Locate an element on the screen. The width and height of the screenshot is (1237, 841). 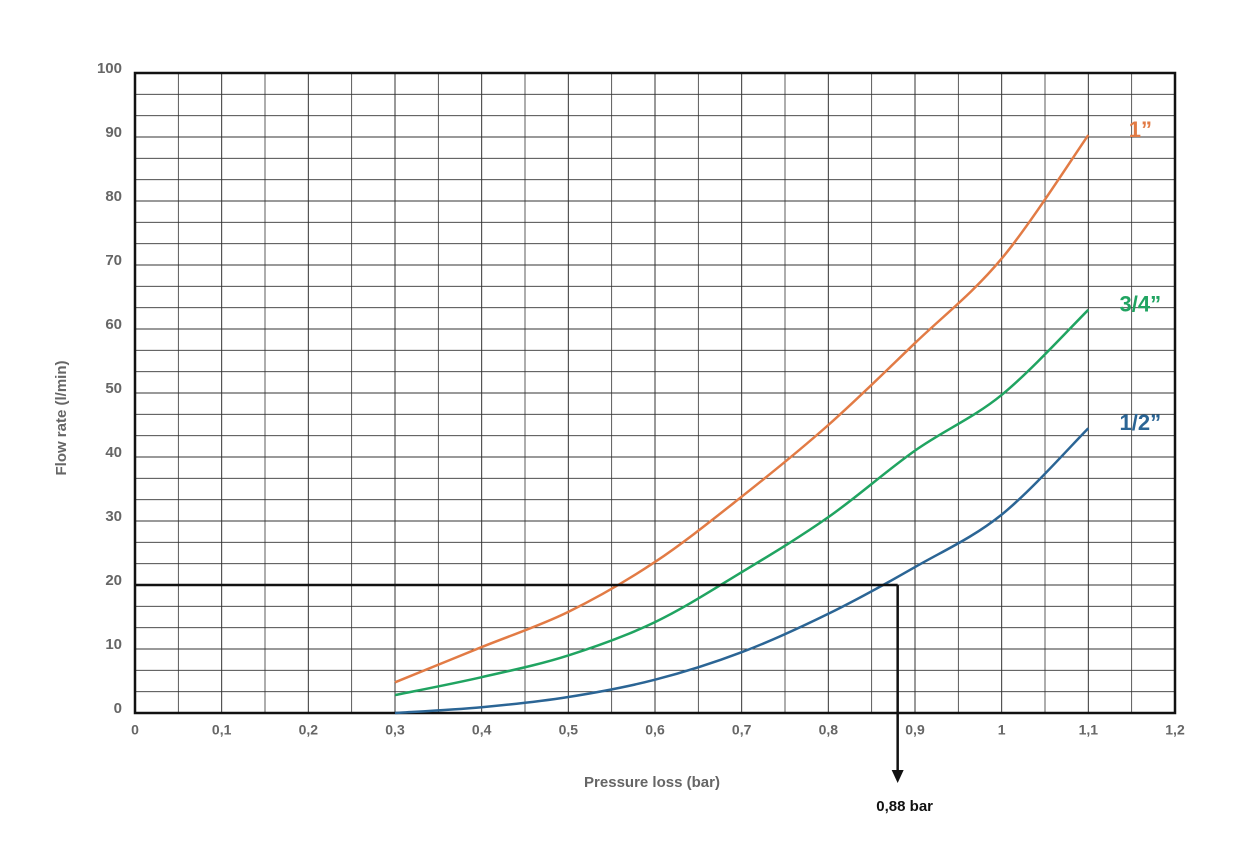
y-tick-label: 80 is located at coordinates (113, 196).